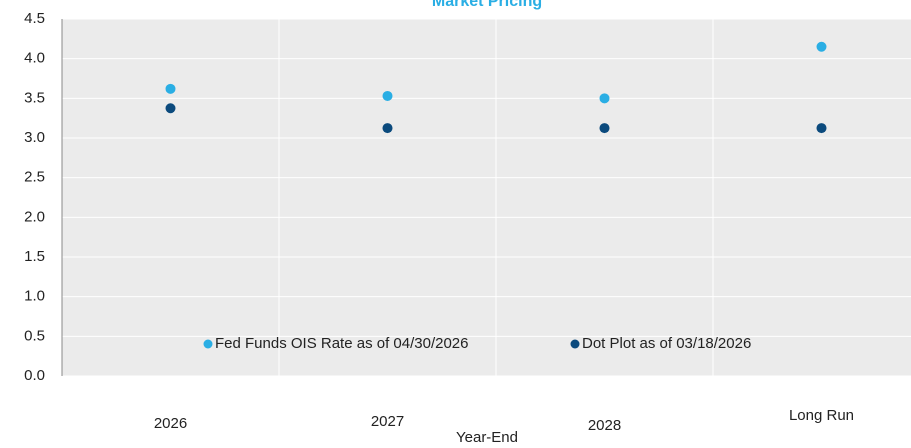 This screenshot has width=911, height=448. Describe the element at coordinates (34, 375) in the screenshot. I see `y-tick-label: 0.0` at that location.